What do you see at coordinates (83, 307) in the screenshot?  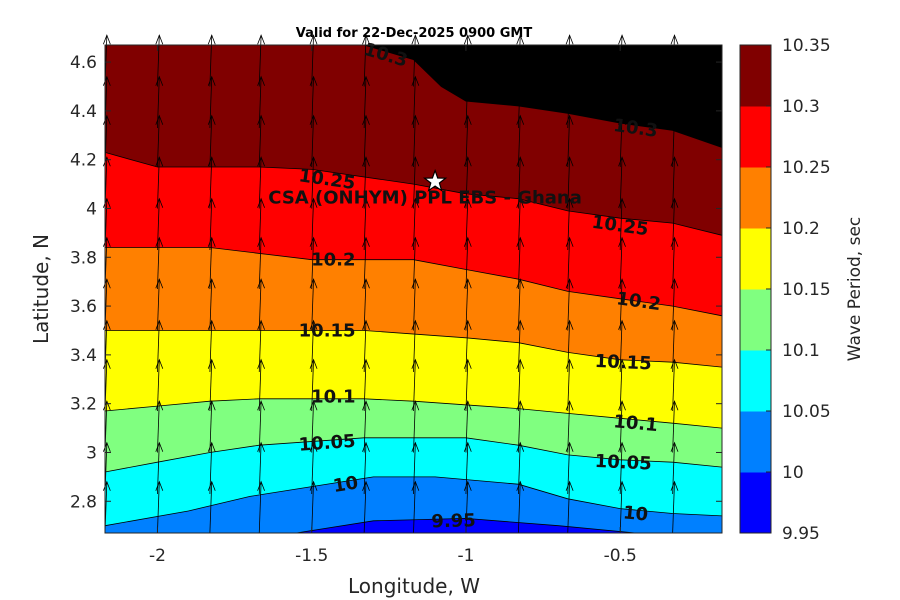 I see `y-tick-label: 3.6` at bounding box center [83, 307].